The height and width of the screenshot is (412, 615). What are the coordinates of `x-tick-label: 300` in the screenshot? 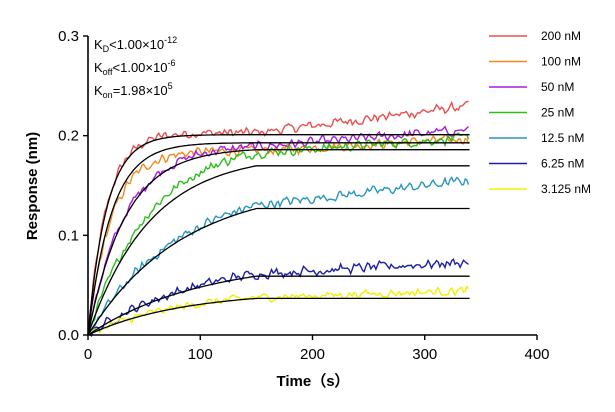 It's located at (424, 354).